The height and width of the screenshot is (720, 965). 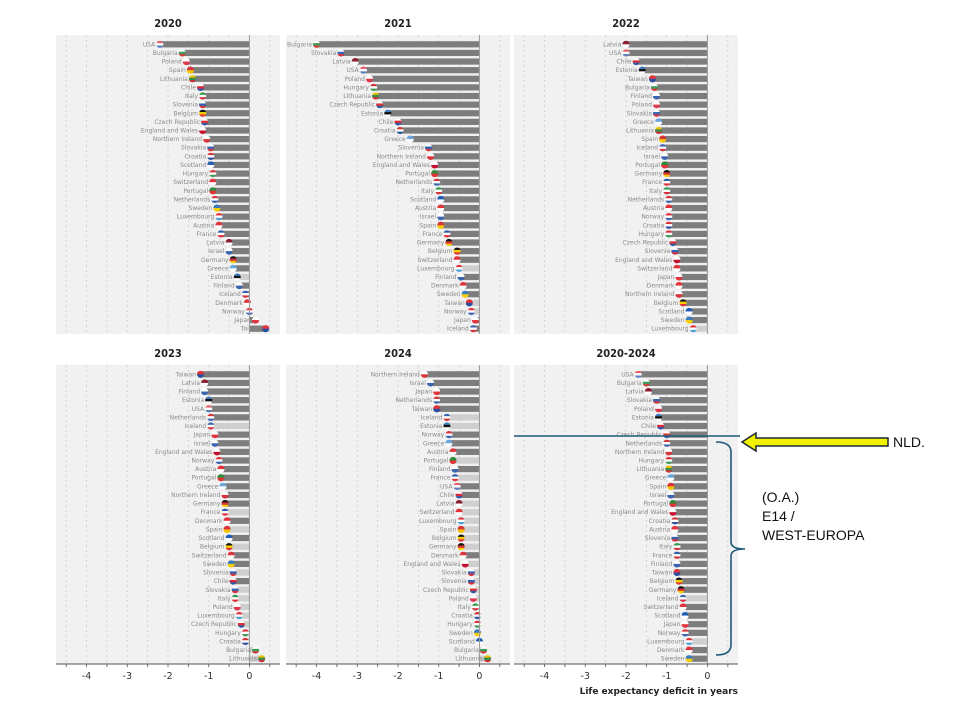 What do you see at coordinates (781, 497) in the screenshot?
I see `group-label-line: (O.A.)` at bounding box center [781, 497].